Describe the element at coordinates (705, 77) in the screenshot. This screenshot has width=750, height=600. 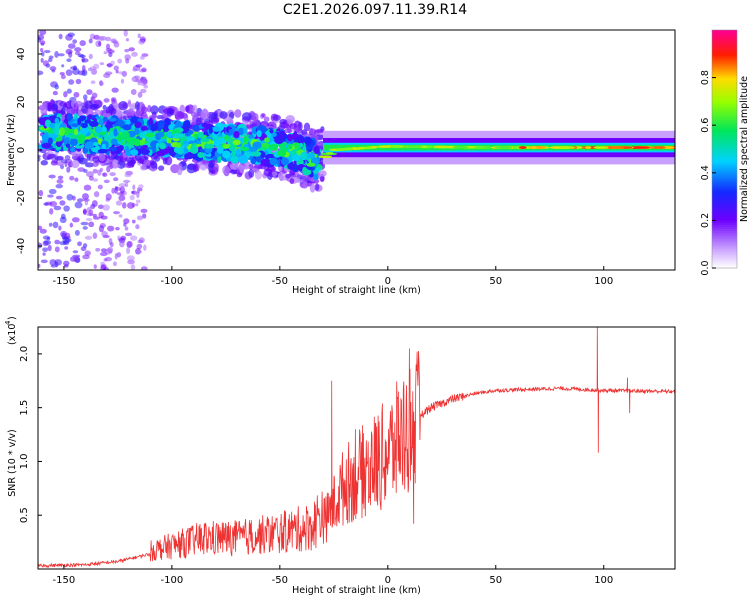
I see `colorbar-tick-label: 0.8` at that location.